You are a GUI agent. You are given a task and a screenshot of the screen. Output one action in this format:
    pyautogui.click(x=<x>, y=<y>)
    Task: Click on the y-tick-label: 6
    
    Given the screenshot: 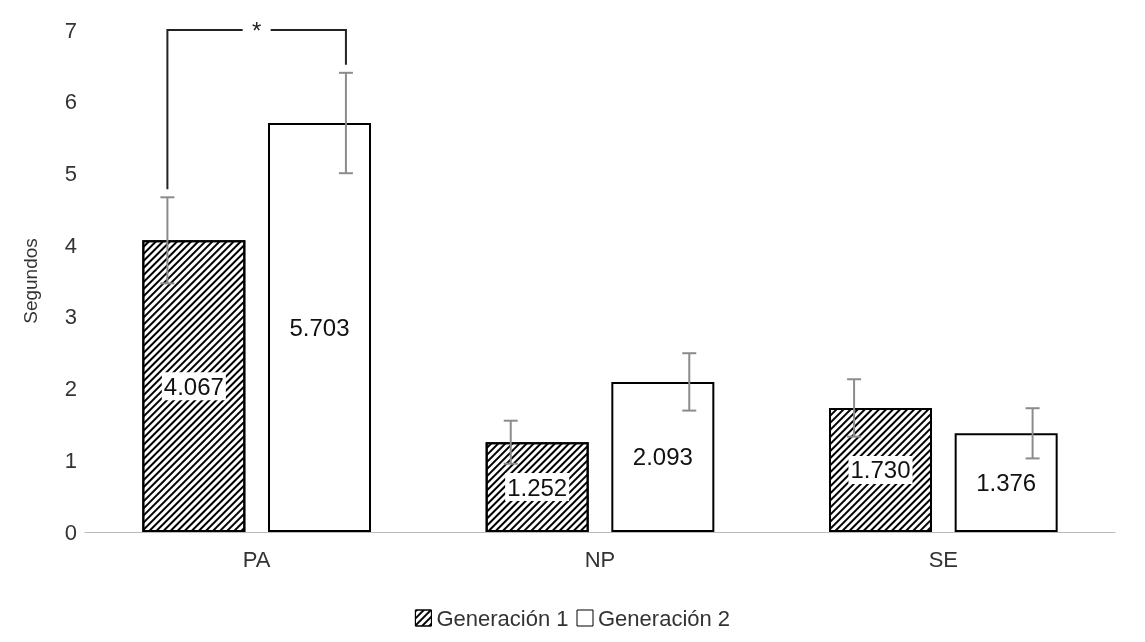 What is the action you would take?
    pyautogui.click(x=70, y=102)
    